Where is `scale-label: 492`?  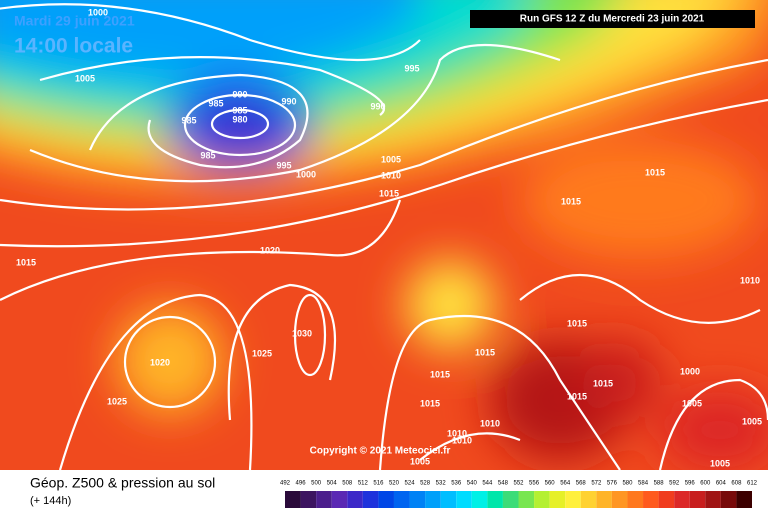 scale-label: 492 is located at coordinates (285, 484).